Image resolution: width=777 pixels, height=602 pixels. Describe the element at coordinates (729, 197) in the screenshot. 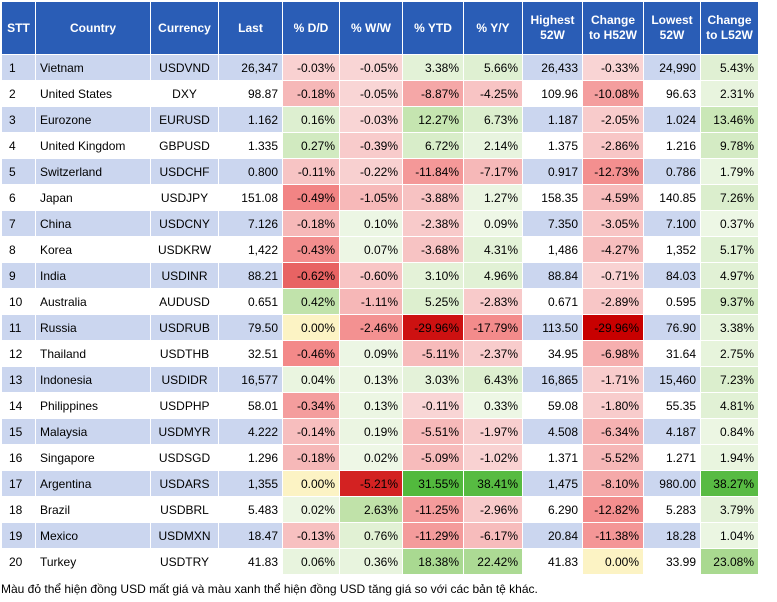

I see `cell-change-to-l52w: 7.26%` at that location.